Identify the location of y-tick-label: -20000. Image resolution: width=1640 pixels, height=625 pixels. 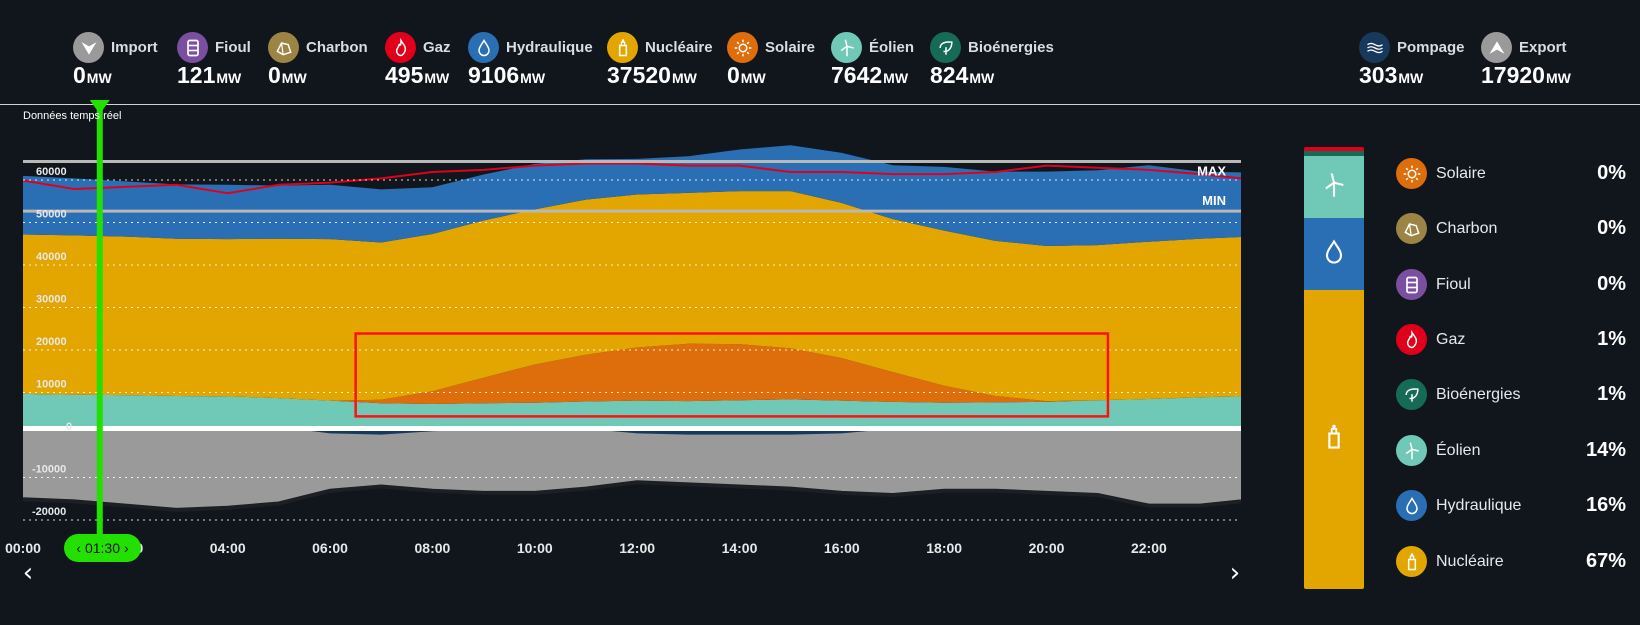
(49, 512).